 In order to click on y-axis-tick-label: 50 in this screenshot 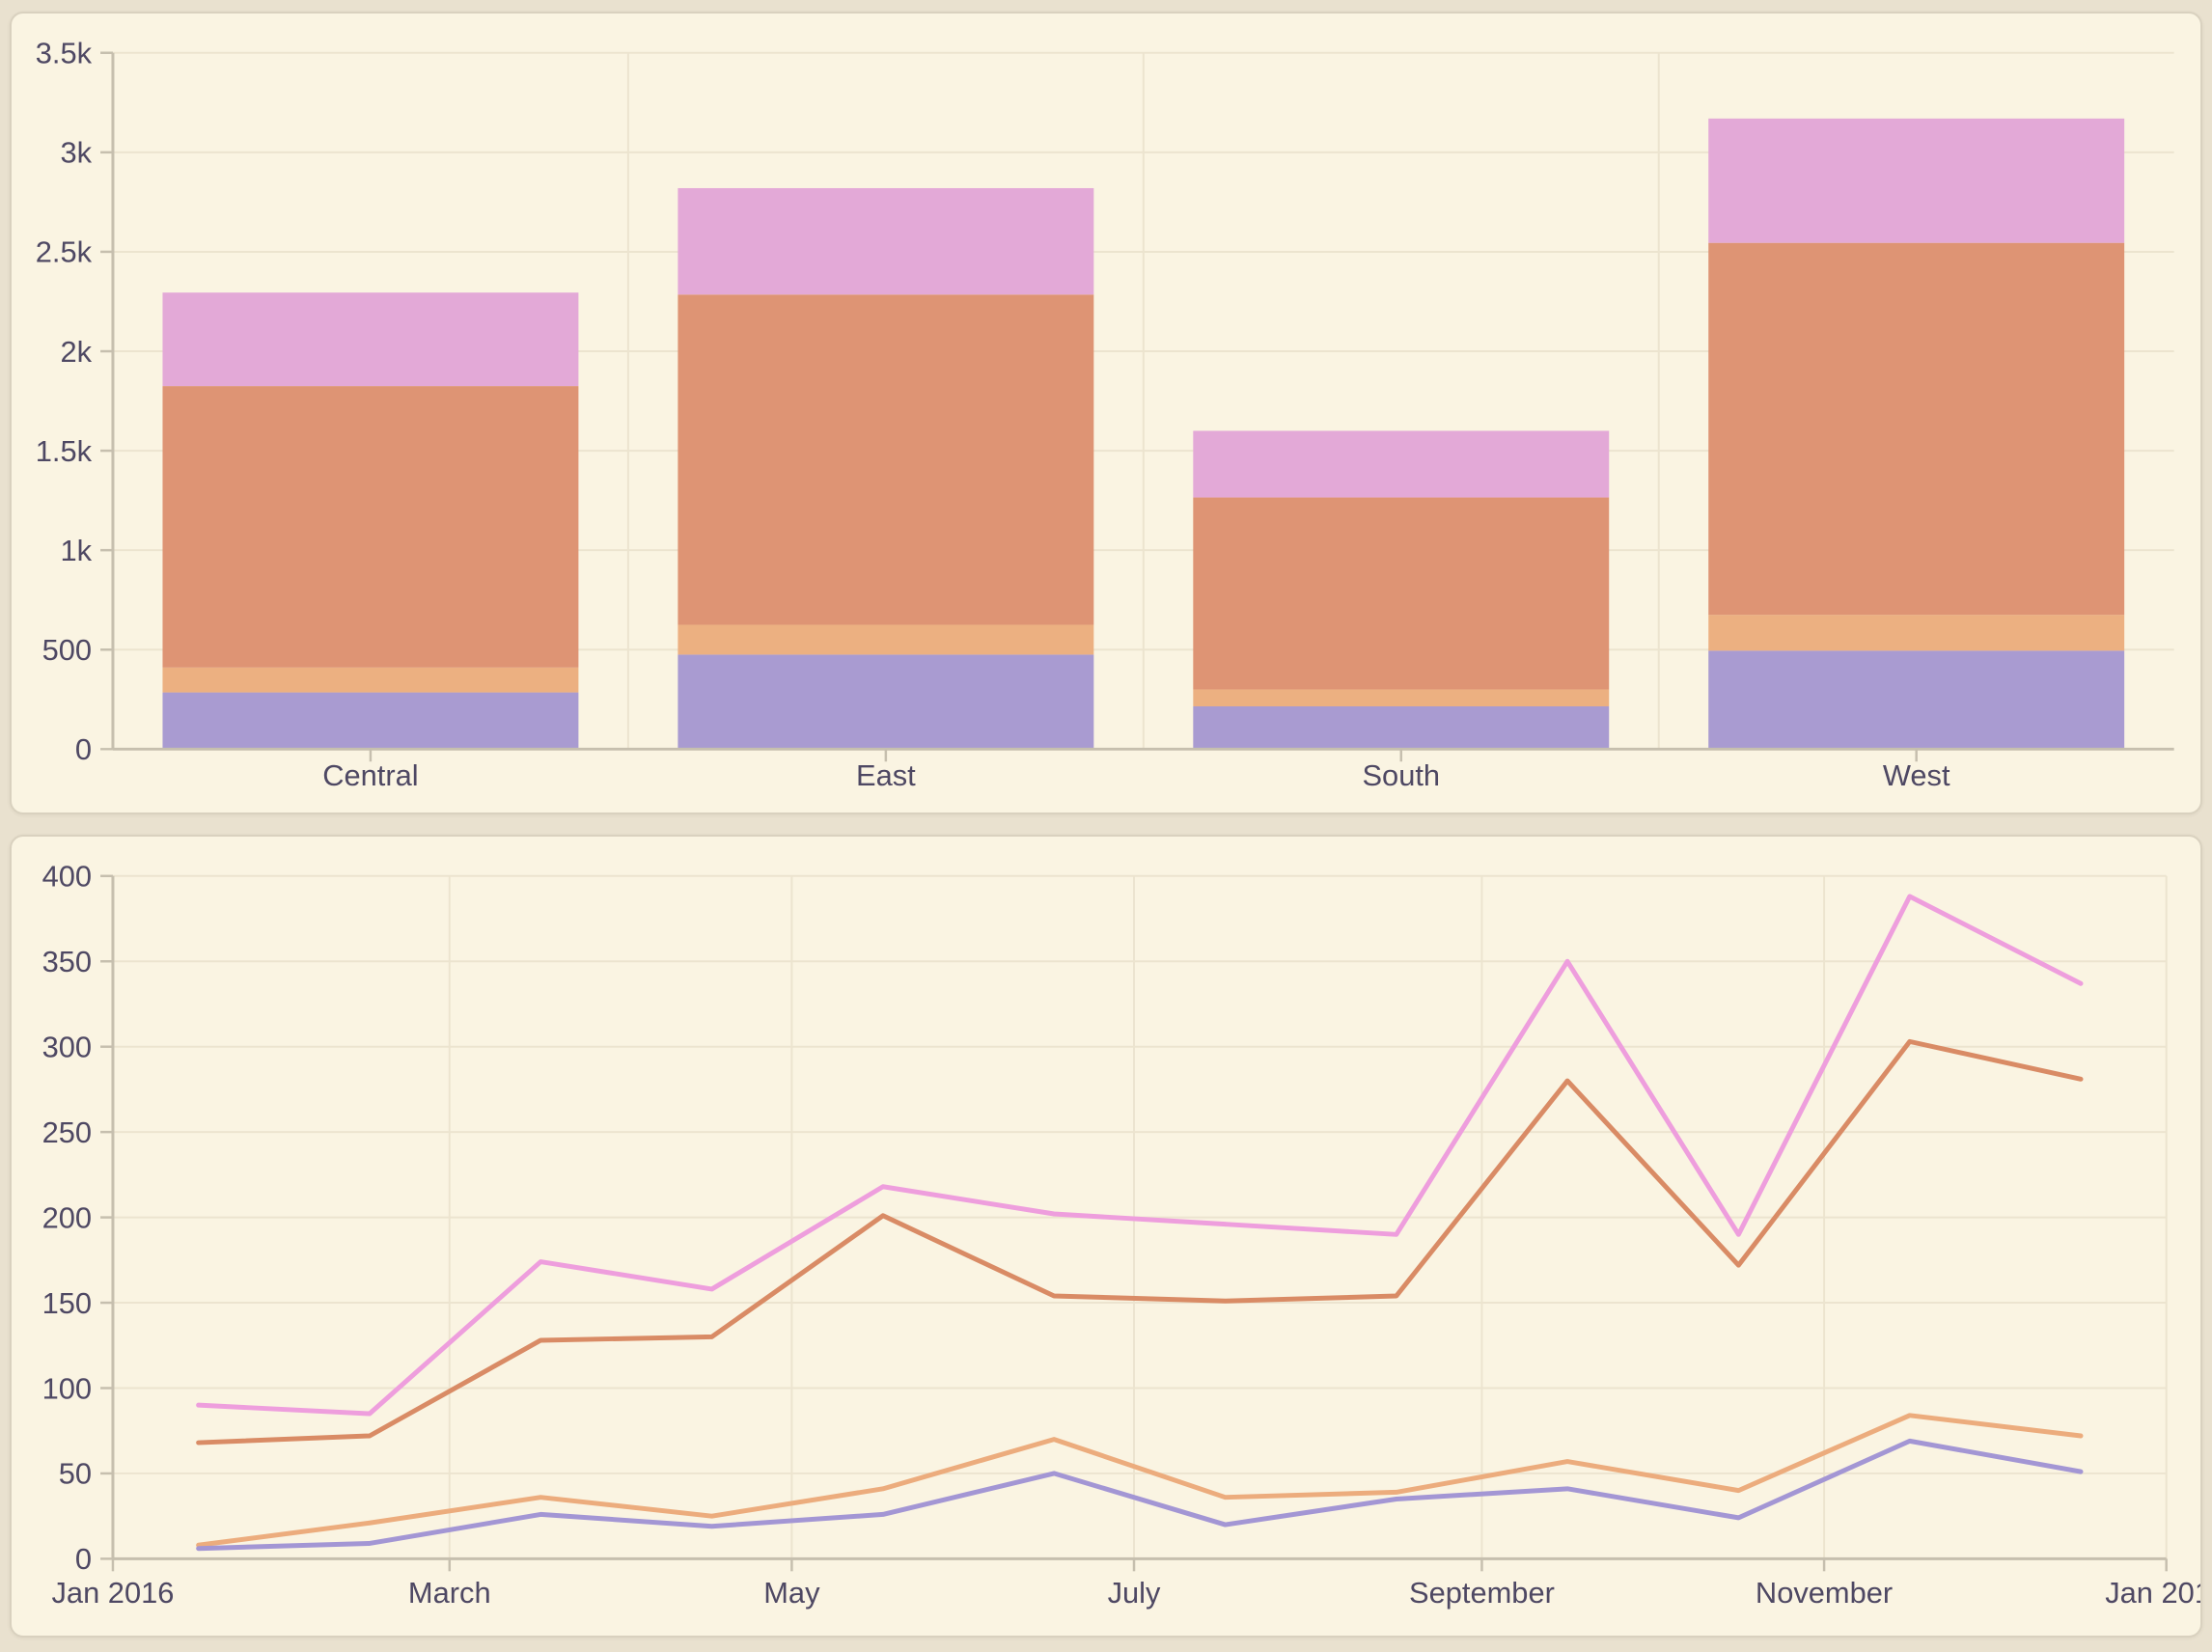, I will do `click(75, 1474)`.